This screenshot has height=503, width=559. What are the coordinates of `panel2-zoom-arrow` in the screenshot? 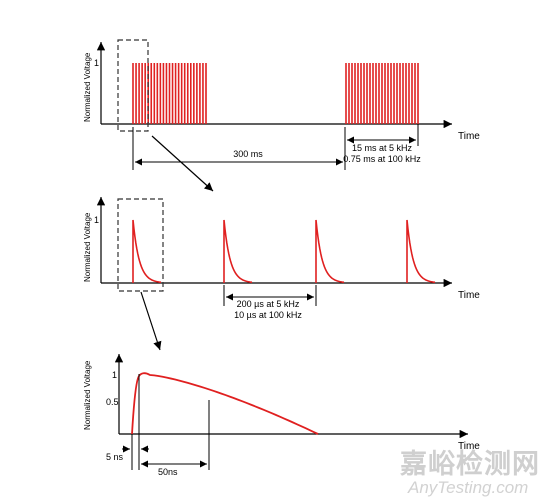 It's located at (151, 321).